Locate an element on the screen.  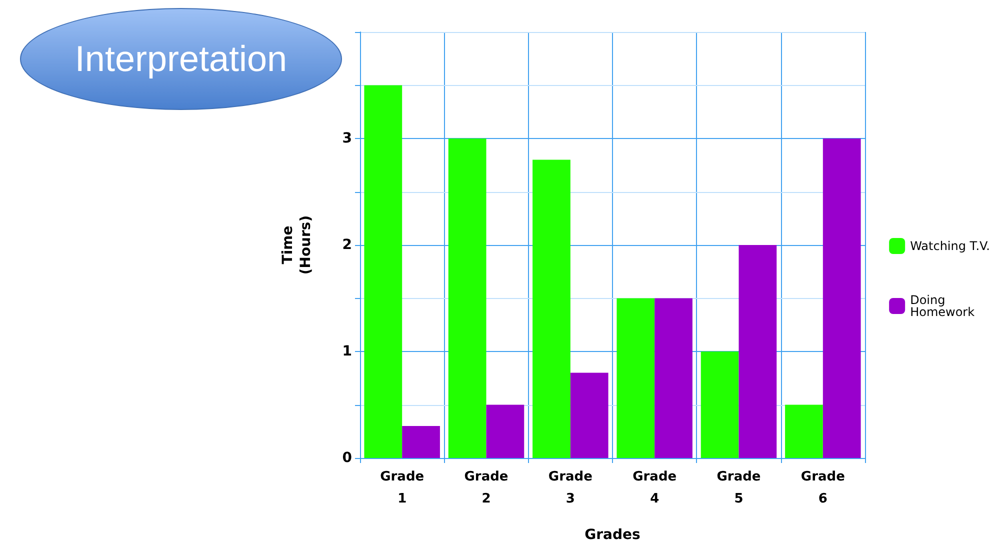
ellipse-shape: Interpretation is located at coordinates (181, 59).